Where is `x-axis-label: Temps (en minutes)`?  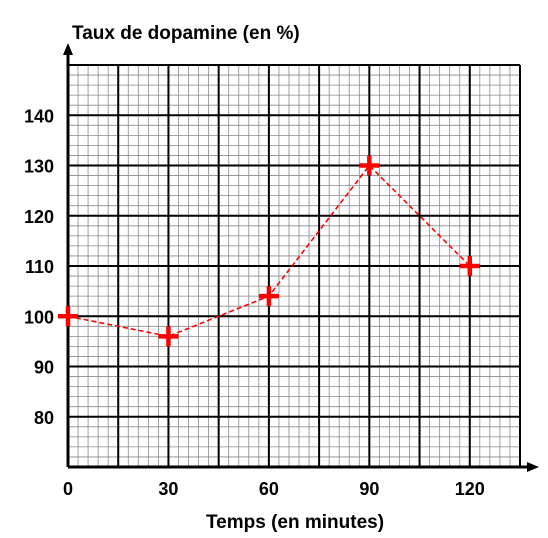
x-axis-label: Temps (en minutes) is located at coordinates (295, 522).